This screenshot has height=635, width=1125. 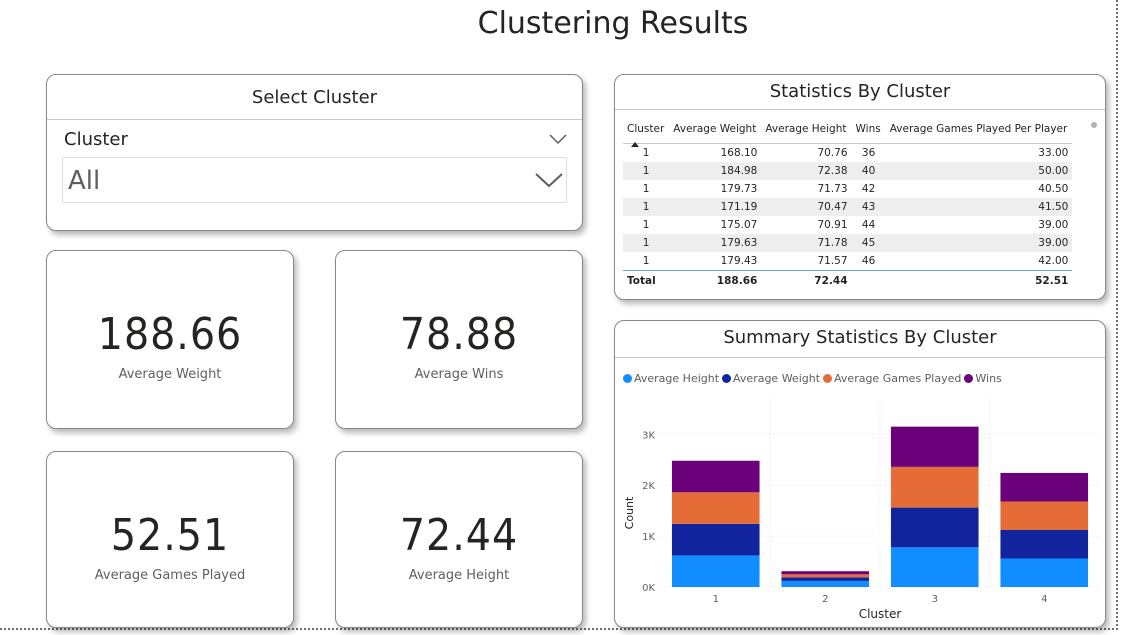 What do you see at coordinates (861, 509) in the screenshot?
I see `stacked-bar-chart: 0K 1K 2K 3K 1 2 3 4 Cluster Count` at bounding box center [861, 509].